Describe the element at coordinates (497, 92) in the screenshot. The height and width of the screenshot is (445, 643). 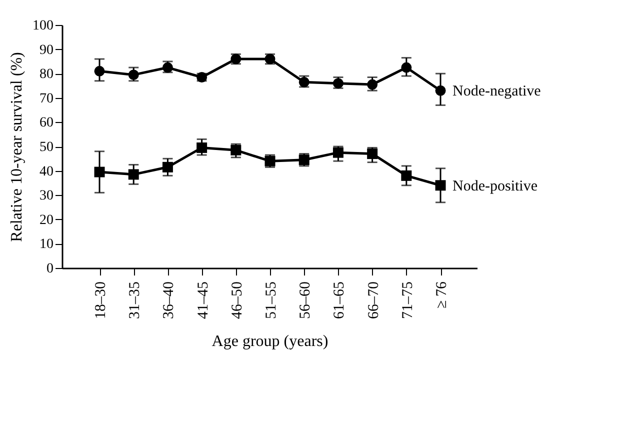
I see `series-label: Node-negative` at that location.